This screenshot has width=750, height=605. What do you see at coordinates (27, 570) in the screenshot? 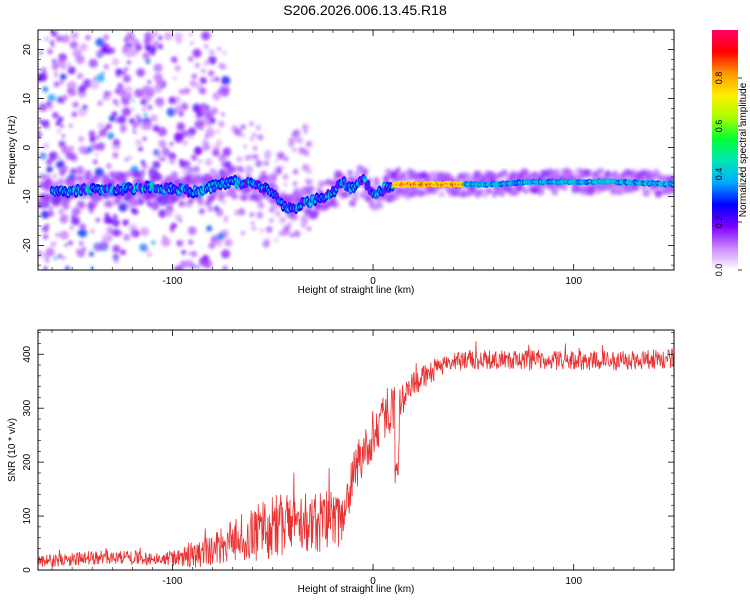
I see `y-tick-label: 0` at bounding box center [27, 570].